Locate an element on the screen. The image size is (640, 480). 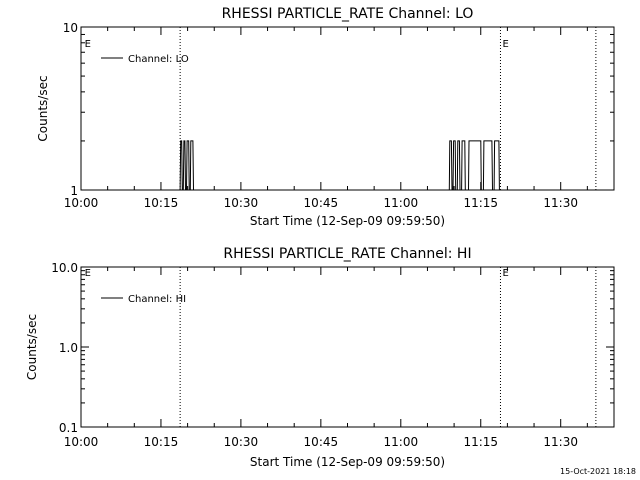
y-tick-label: 0.1 is located at coordinates (68, 428).